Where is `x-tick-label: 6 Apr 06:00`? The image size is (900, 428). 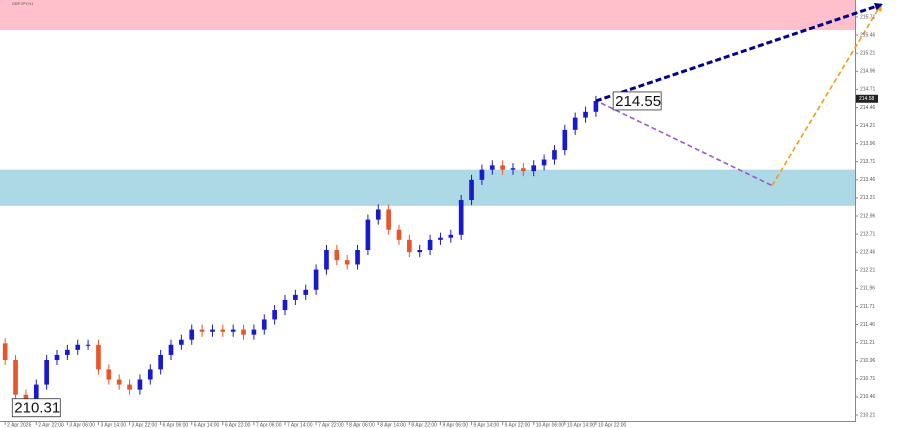
x-tick-label: 6 Apr 06:00 is located at coordinates (176, 425).